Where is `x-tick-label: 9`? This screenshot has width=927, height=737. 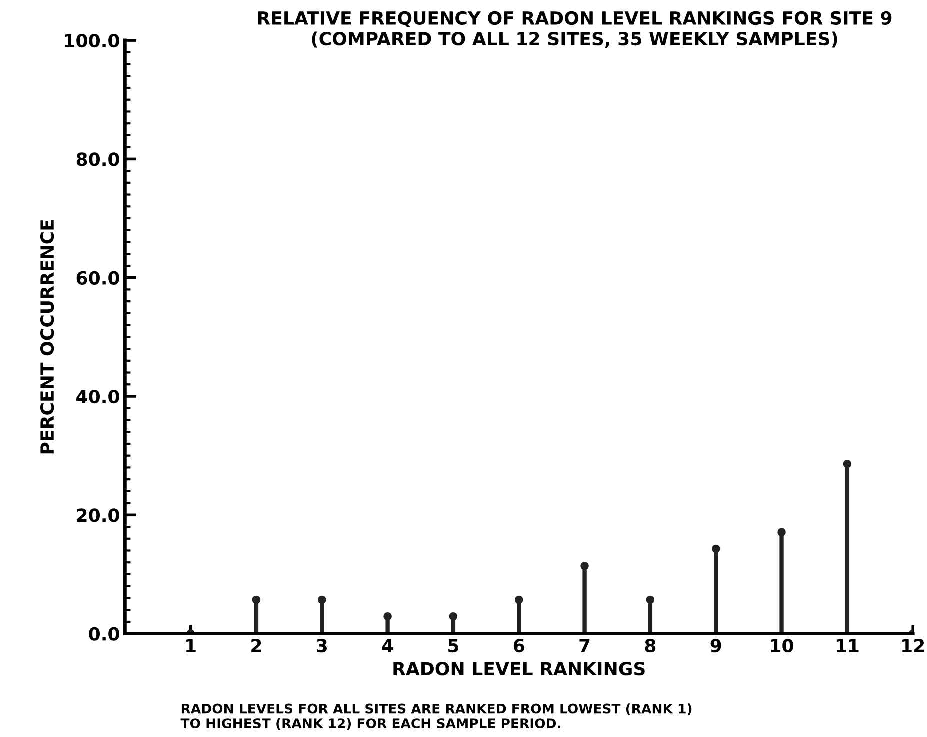 x-tick-label: 9 is located at coordinates (716, 646).